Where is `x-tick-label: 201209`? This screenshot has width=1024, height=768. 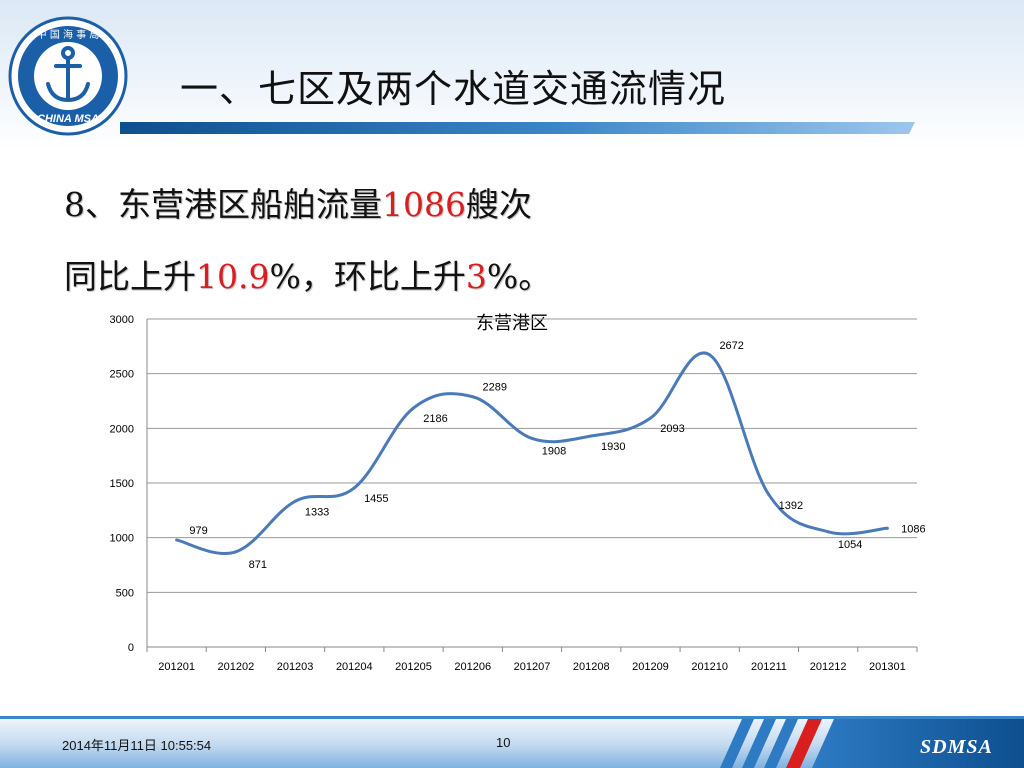 x-tick-label: 201209 is located at coordinates (650, 667).